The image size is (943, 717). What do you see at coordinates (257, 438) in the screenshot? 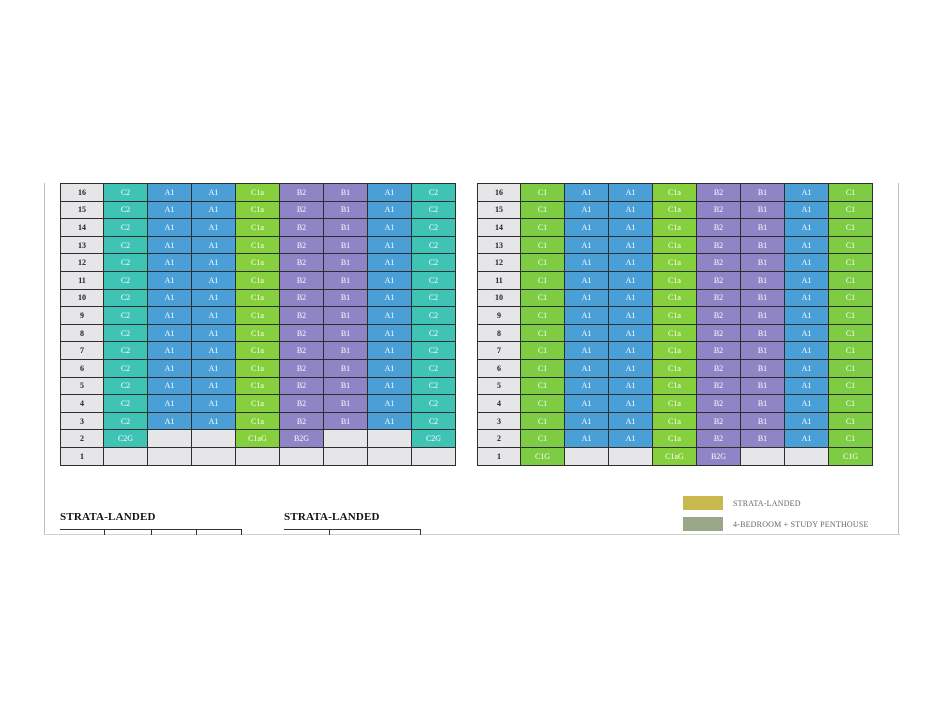
I see `unit-cell: C1aG` at bounding box center [257, 438].